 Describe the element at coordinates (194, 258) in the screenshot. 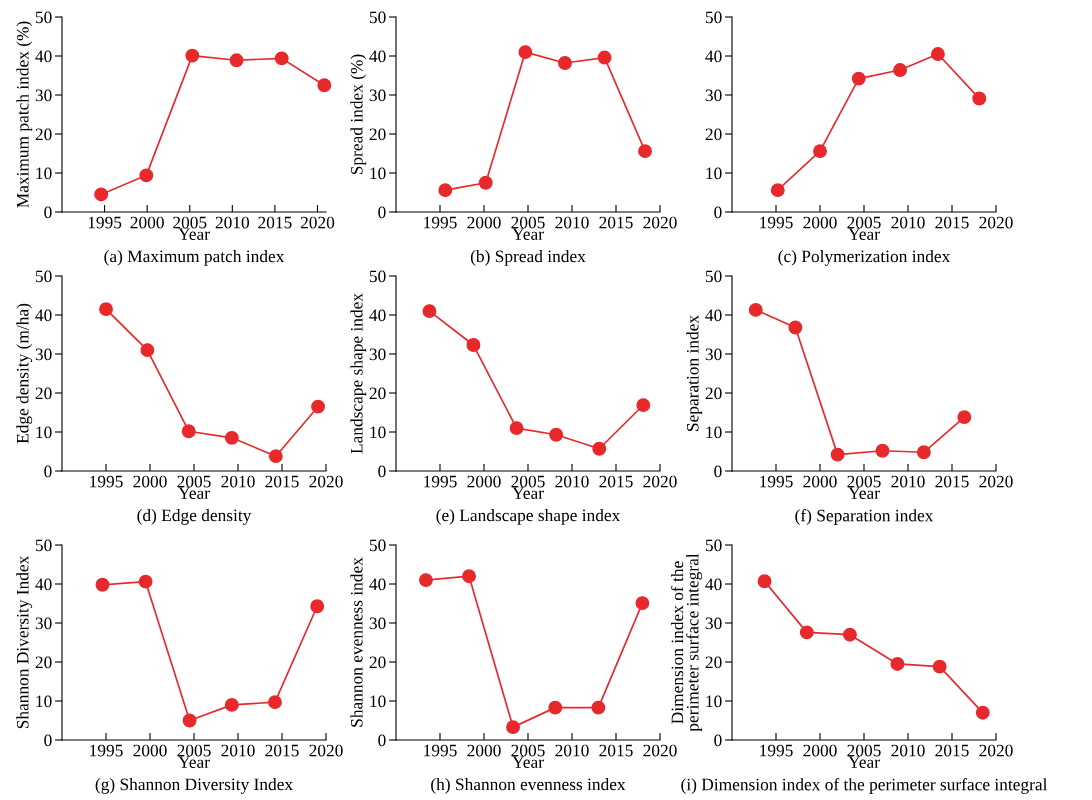

I see `text: (a) Maximum patch index` at that location.